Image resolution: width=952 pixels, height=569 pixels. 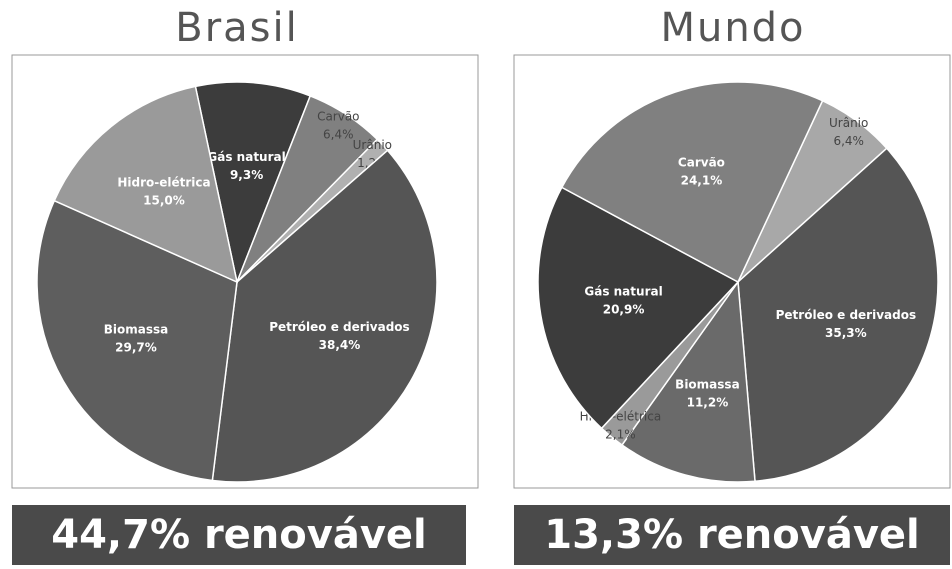 I want to click on chart-title: Brasil, so click(x=236, y=28).